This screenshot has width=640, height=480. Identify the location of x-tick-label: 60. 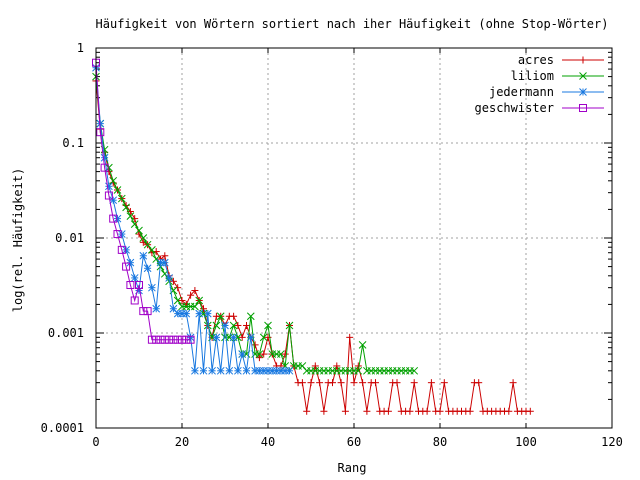
(354, 442).